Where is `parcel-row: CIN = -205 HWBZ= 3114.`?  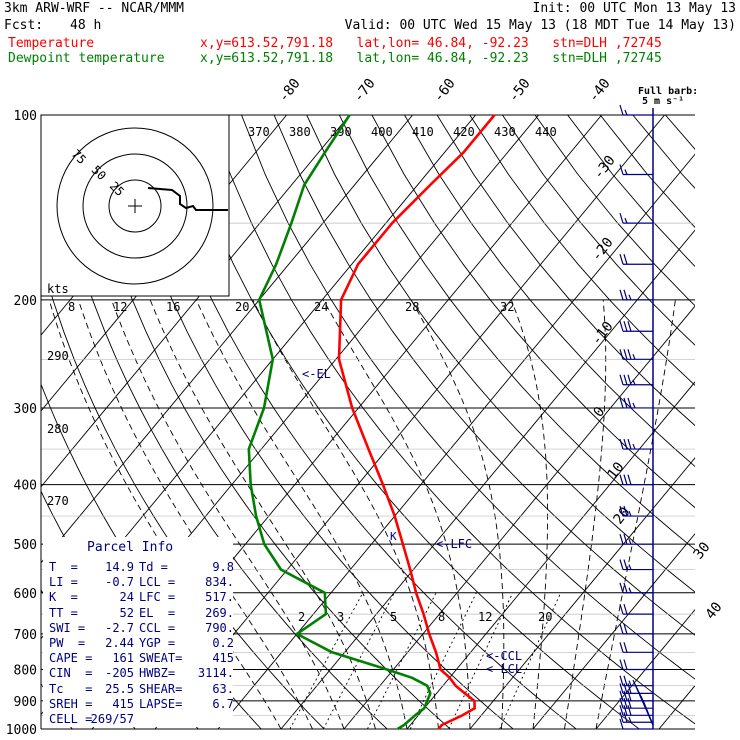
parcel-row: CIN = -205 HWBZ= 3114. is located at coordinates (141, 673).